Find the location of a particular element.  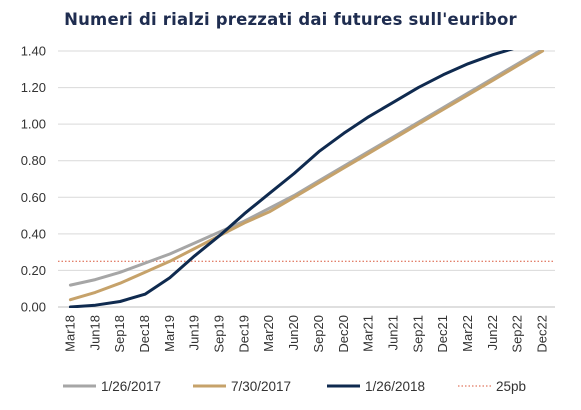

x-tick-label: Dec22 is located at coordinates (542, 334).